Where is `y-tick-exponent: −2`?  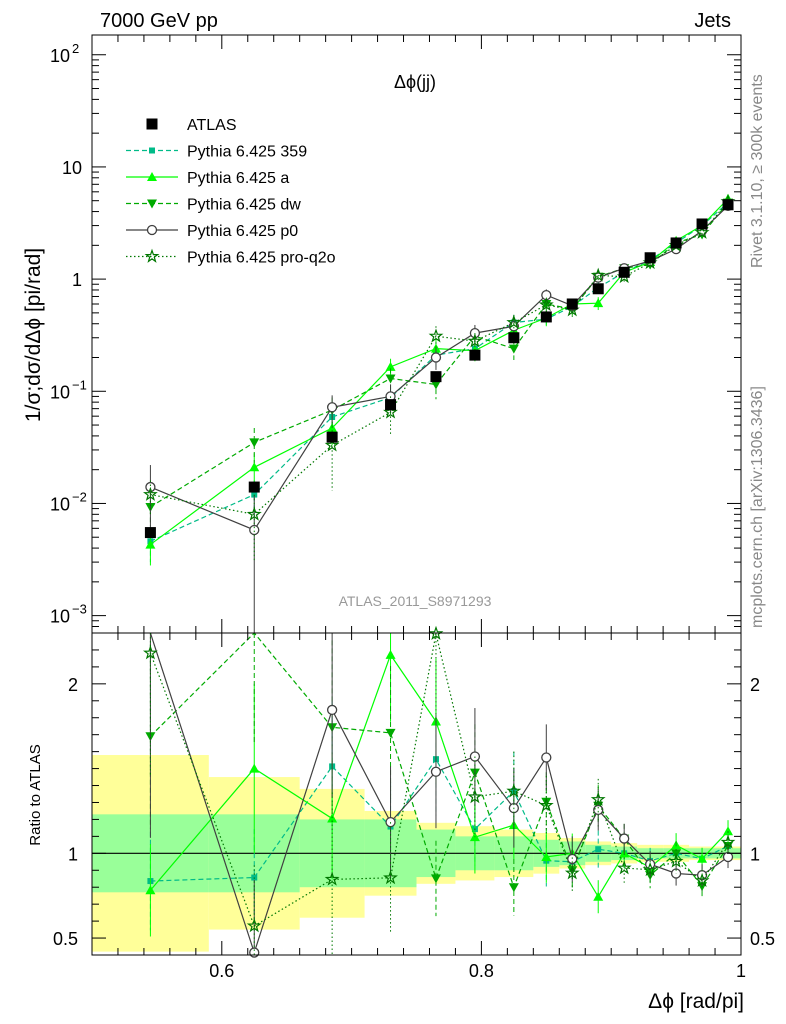 y-tick-exponent: −2 is located at coordinates (79, 496).